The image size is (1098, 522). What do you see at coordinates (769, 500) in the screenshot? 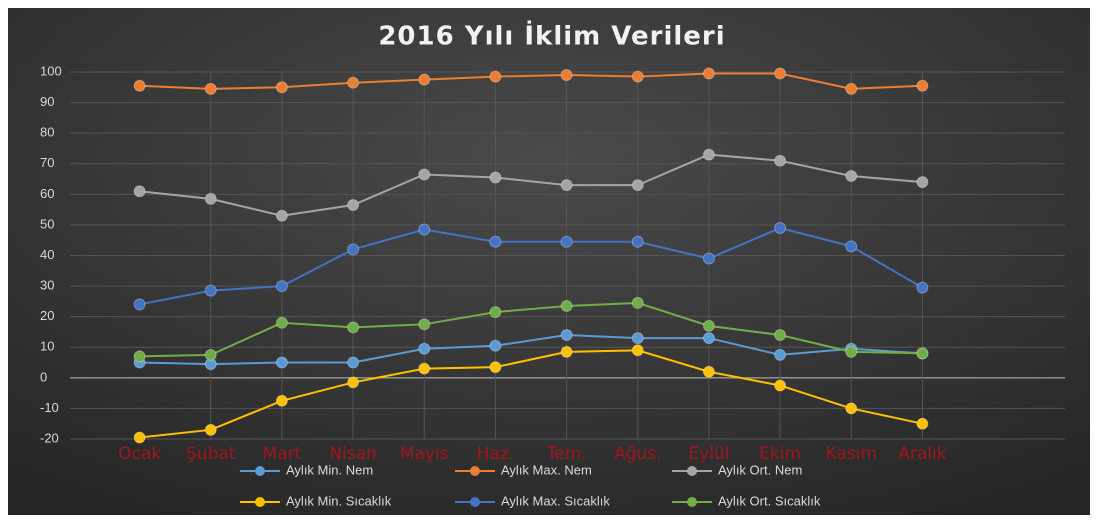
I see `legend-label: Aylık Ort. Sıcaklık` at bounding box center [769, 500].